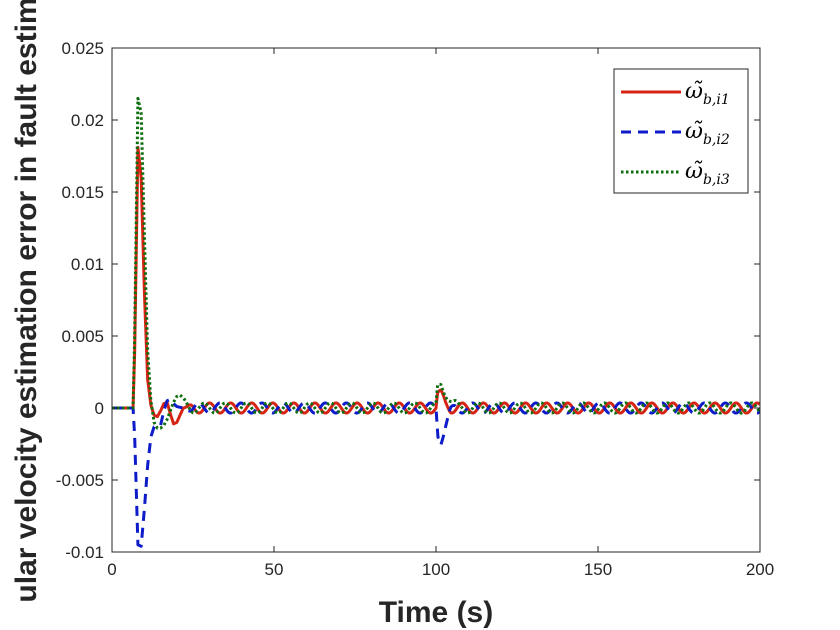 The width and height of the screenshot is (840, 630). Describe the element at coordinates (82, 192) in the screenshot. I see `y-tick-label: 0.015` at that location.